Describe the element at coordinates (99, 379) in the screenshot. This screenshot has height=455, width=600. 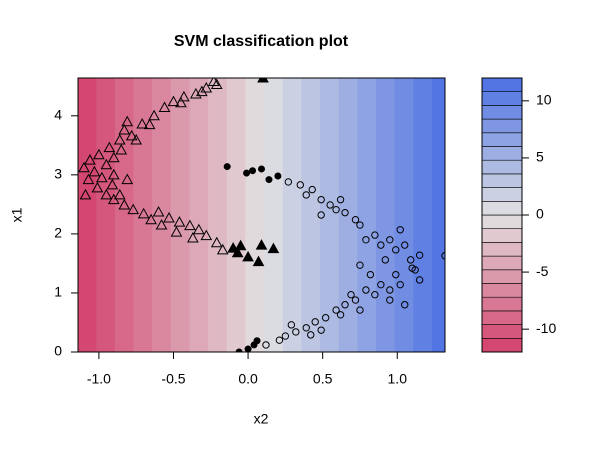
I see `x-tick-label: -1.0` at that location.